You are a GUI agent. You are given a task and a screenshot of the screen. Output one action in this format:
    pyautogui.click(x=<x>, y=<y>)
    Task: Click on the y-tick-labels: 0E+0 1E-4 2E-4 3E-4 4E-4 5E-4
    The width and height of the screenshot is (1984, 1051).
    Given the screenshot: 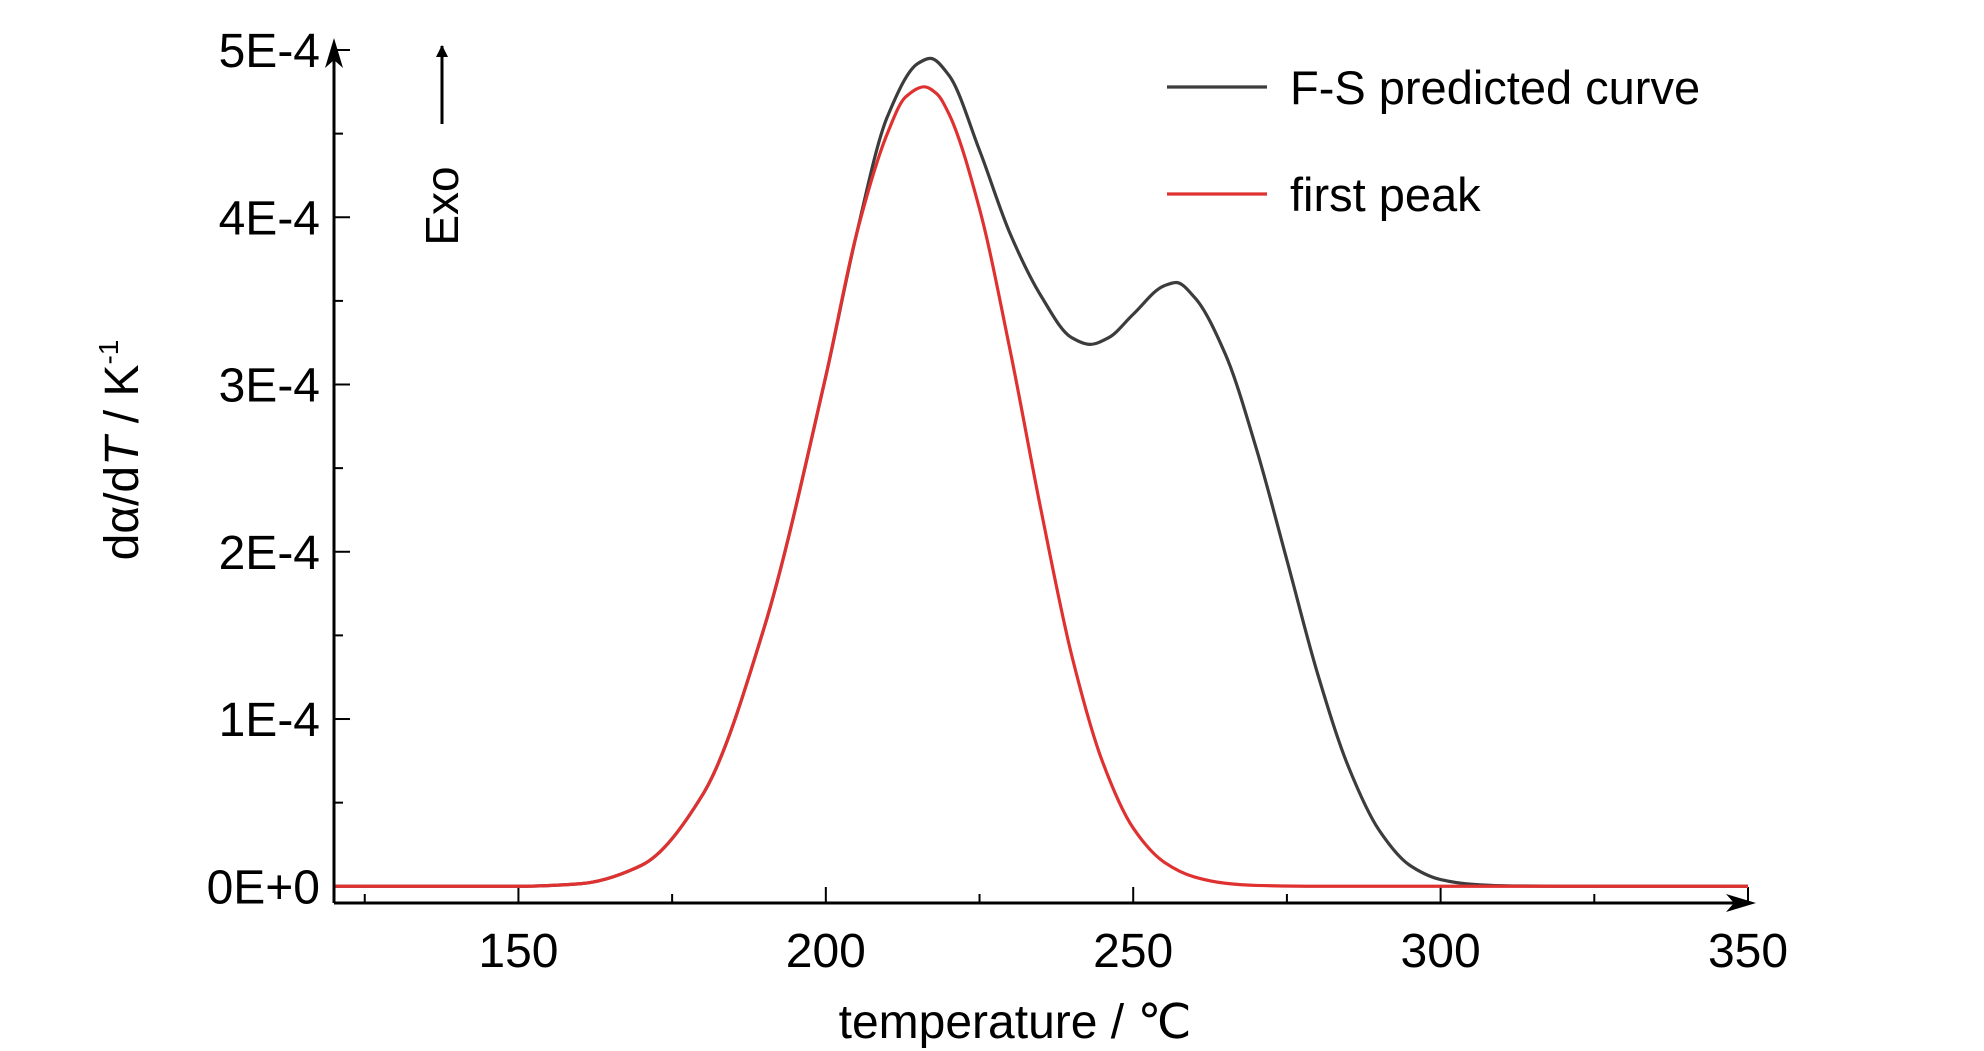 What is the action you would take?
    pyautogui.click(x=263, y=469)
    